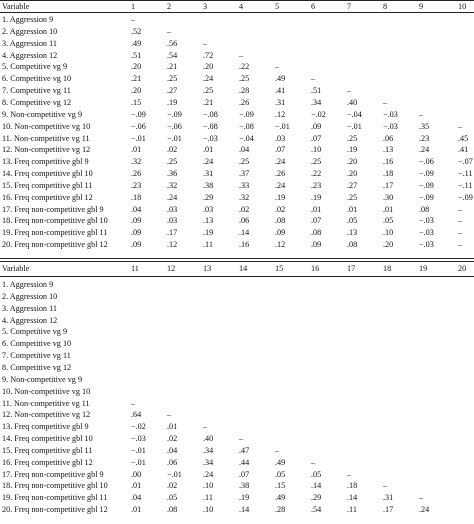 This screenshot has height=524, width=474. I want to click on column-header: 8, so click(385, 6).